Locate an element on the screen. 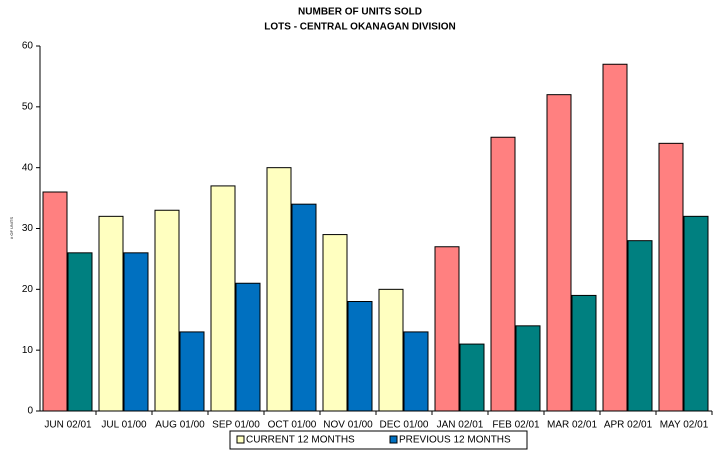 This screenshot has width=720, height=451. x-tick-label: DEC 01/00 is located at coordinates (404, 425).